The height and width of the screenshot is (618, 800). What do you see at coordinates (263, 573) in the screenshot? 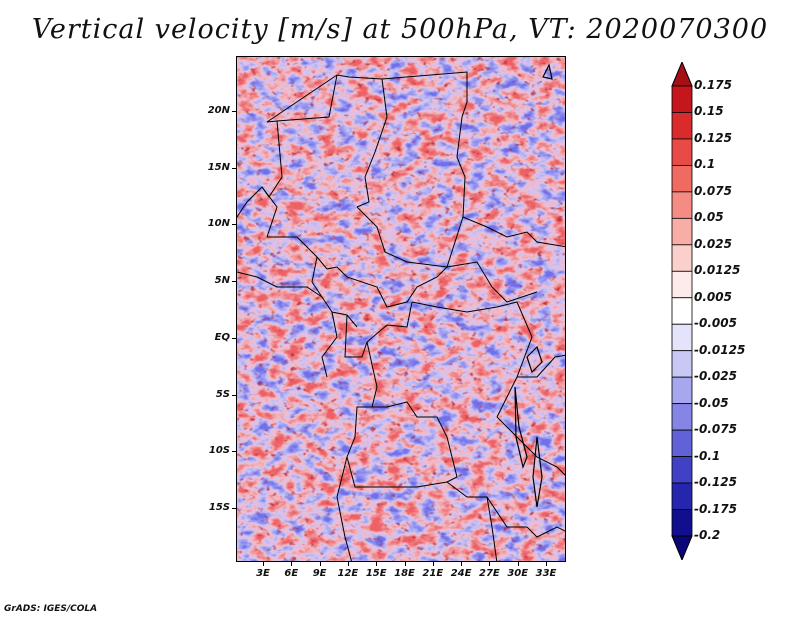
I see `lon-tick-label: 3E` at bounding box center [263, 573].